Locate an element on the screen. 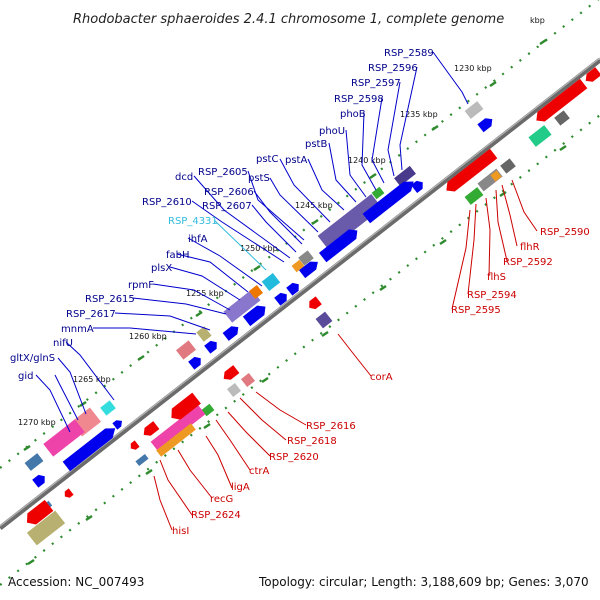 Image resolution: width=600 pixels, height=600 pixels. gene-label: RSP_2615 is located at coordinates (110, 299).